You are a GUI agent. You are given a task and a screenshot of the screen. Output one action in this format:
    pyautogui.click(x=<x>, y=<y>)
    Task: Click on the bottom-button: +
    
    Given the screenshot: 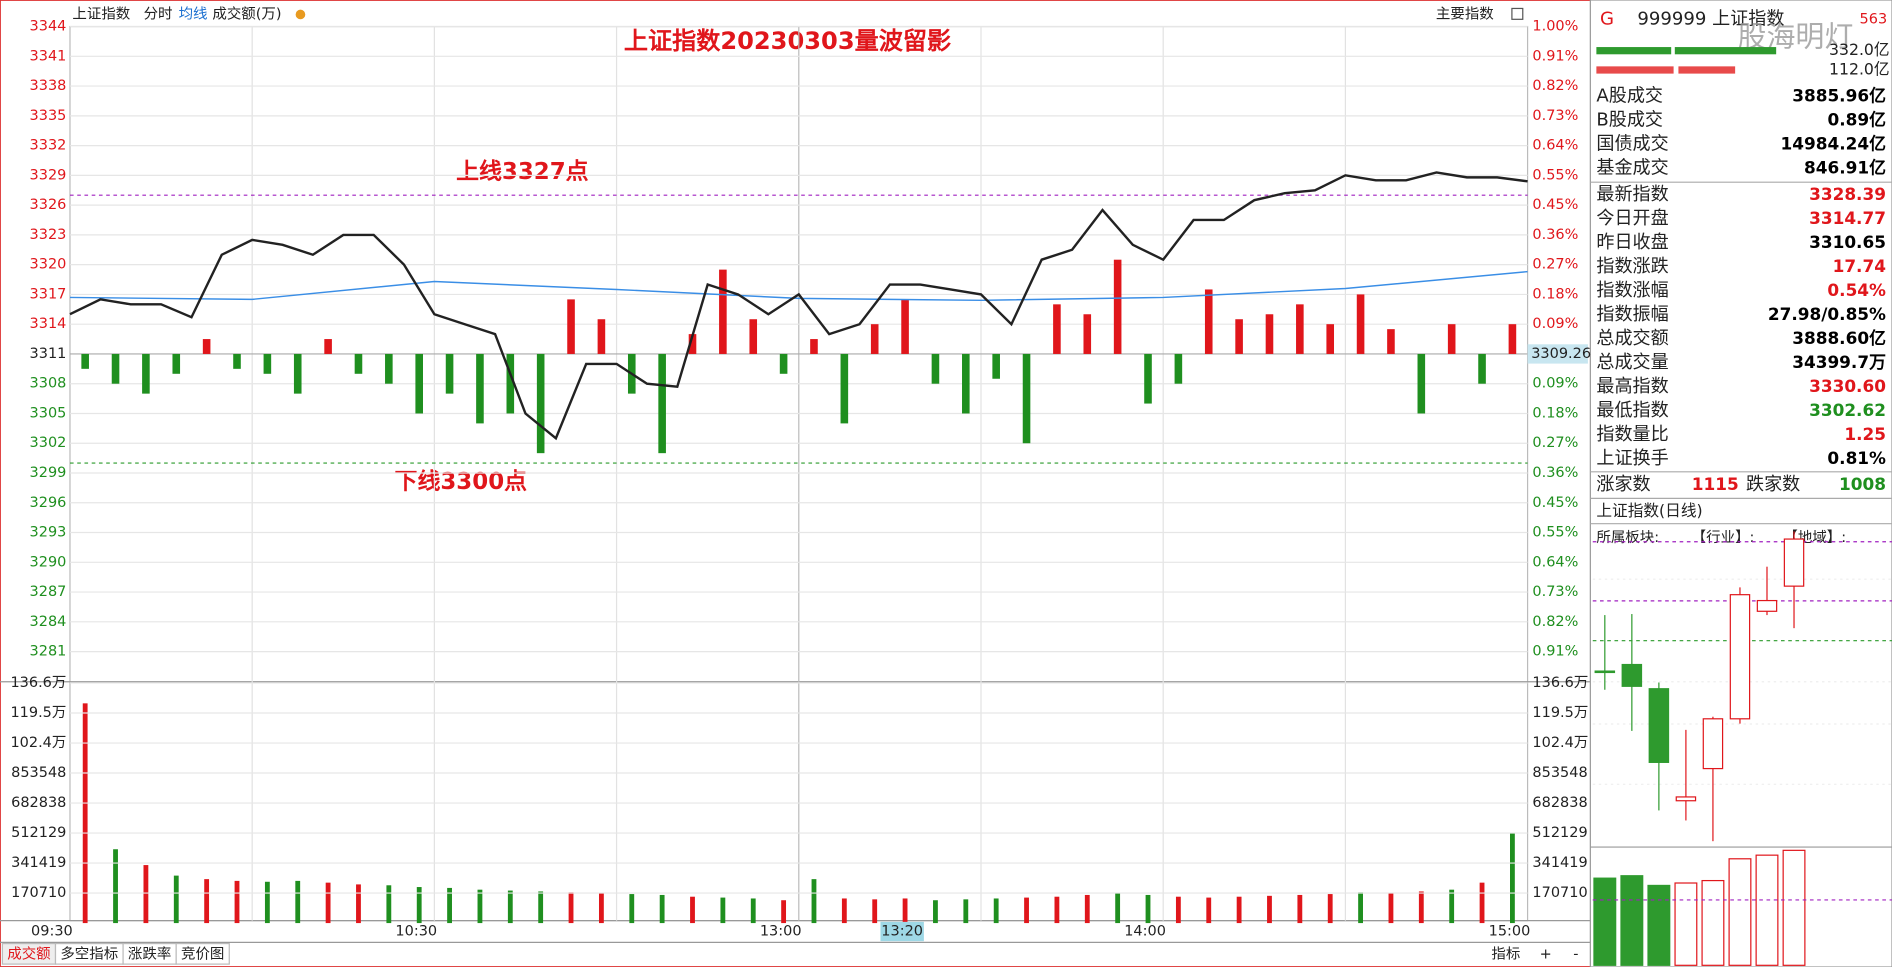 What is the action you would take?
    pyautogui.click(x=1546, y=954)
    